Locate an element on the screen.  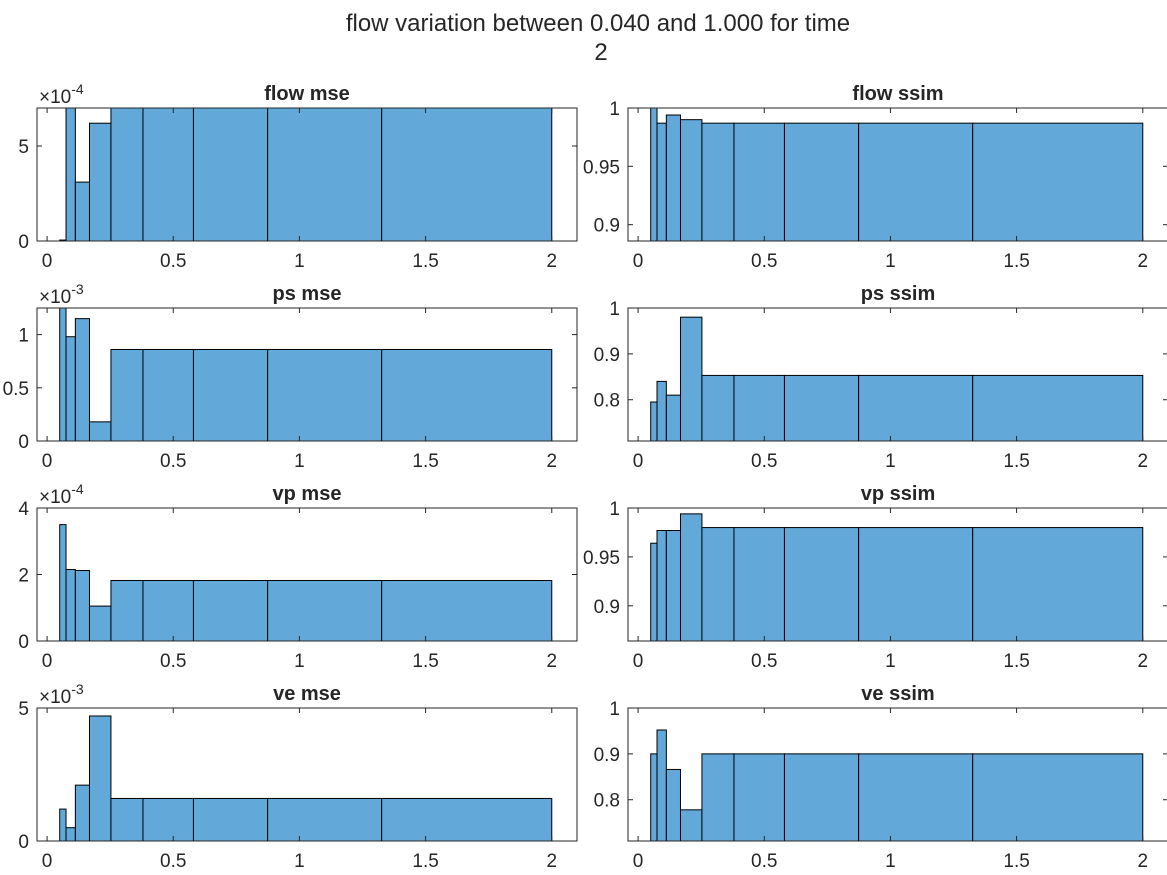
bars-vp-ssim is located at coordinates (897, 577).